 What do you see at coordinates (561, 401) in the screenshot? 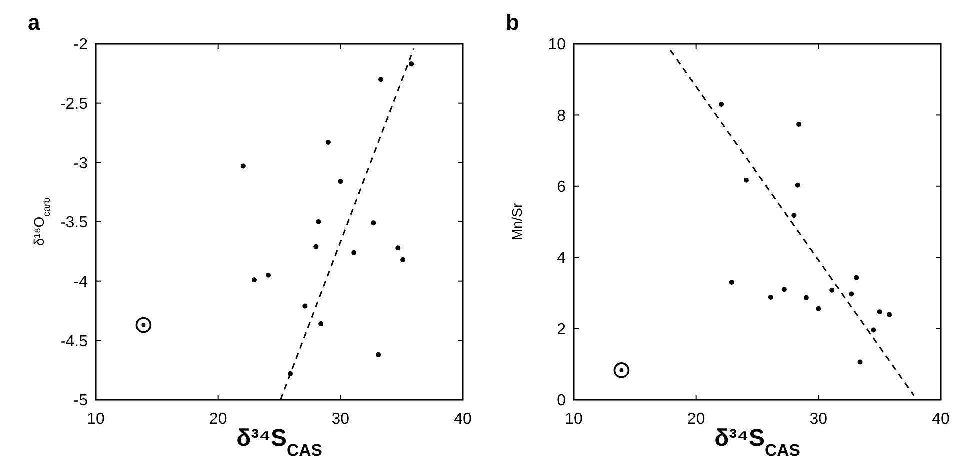
I see `y-tick-label: 0` at bounding box center [561, 401].